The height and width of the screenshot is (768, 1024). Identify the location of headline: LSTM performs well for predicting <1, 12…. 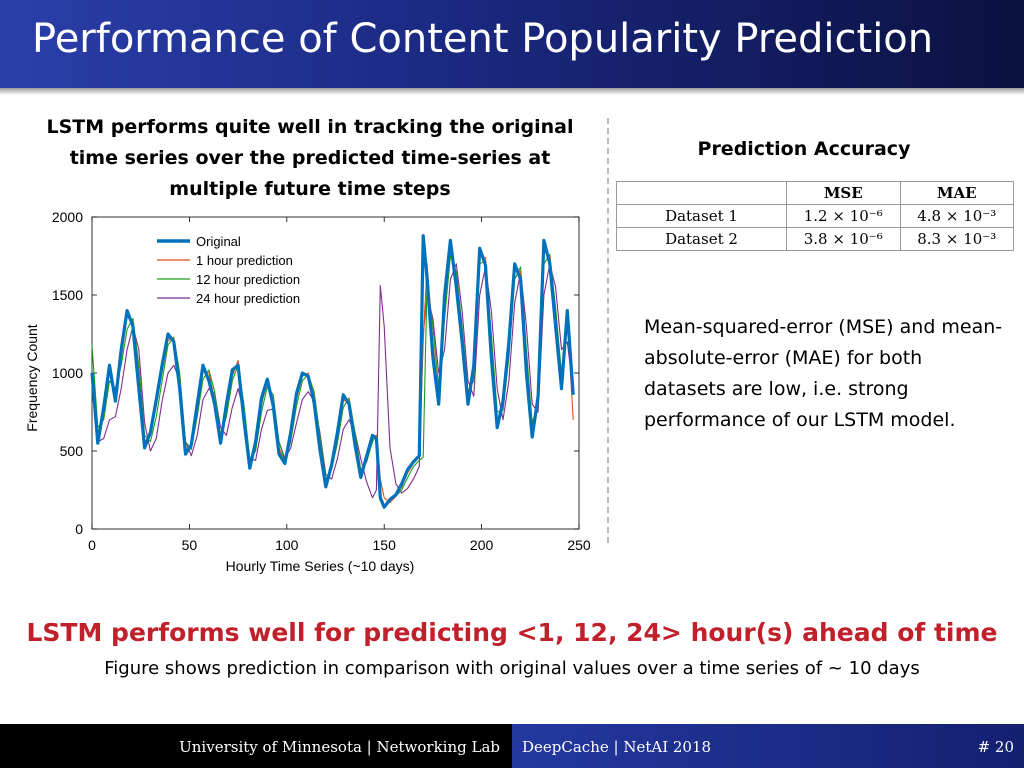
(512, 632).